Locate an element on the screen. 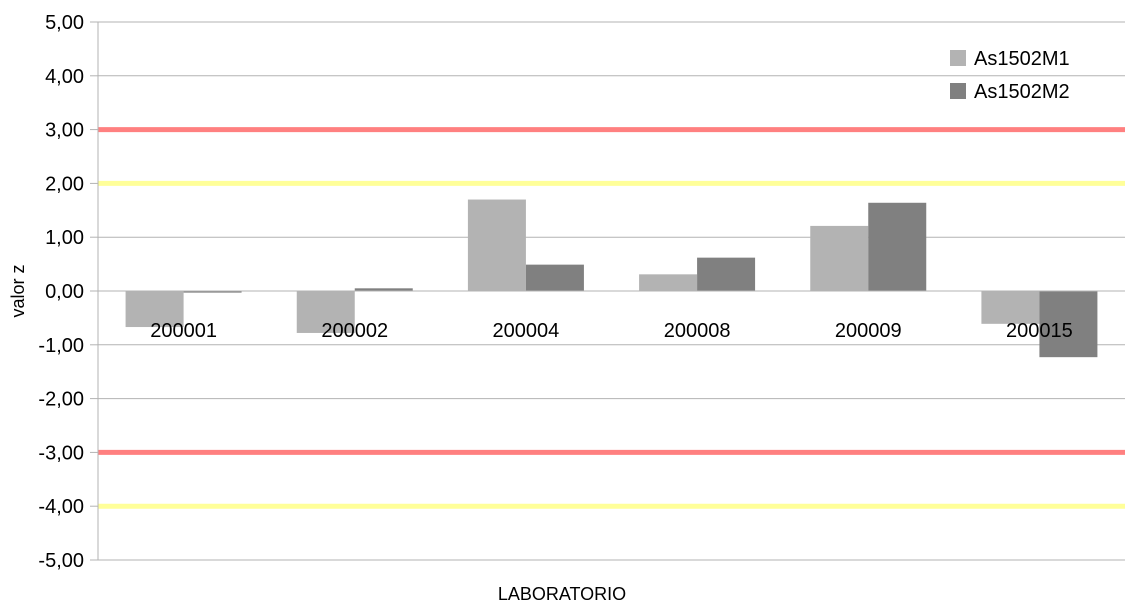  category-label: 200004 is located at coordinates (526, 331).